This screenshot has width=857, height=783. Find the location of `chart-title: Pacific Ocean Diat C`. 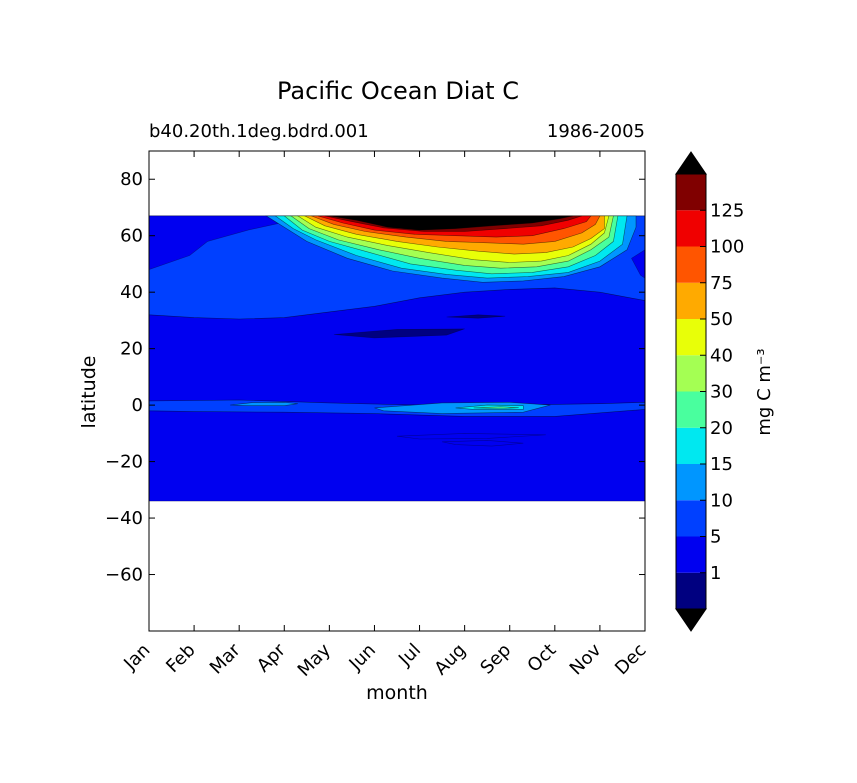

chart-title: Pacific Ocean Diat C is located at coordinates (398, 91).